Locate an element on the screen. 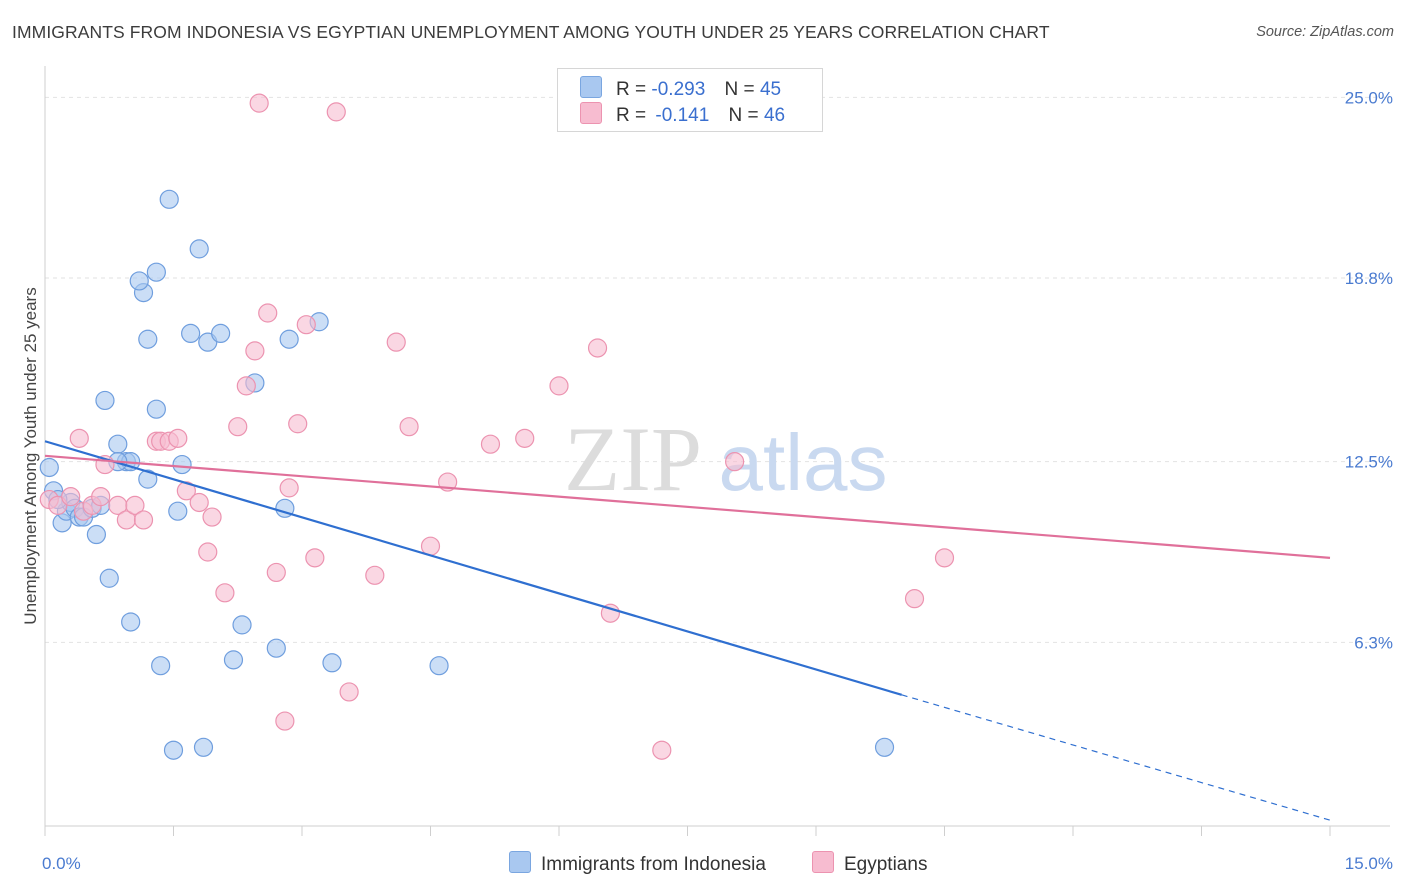 The width and height of the screenshot is (1406, 892). watermark-zip: ZIP is located at coordinates (633, 459).